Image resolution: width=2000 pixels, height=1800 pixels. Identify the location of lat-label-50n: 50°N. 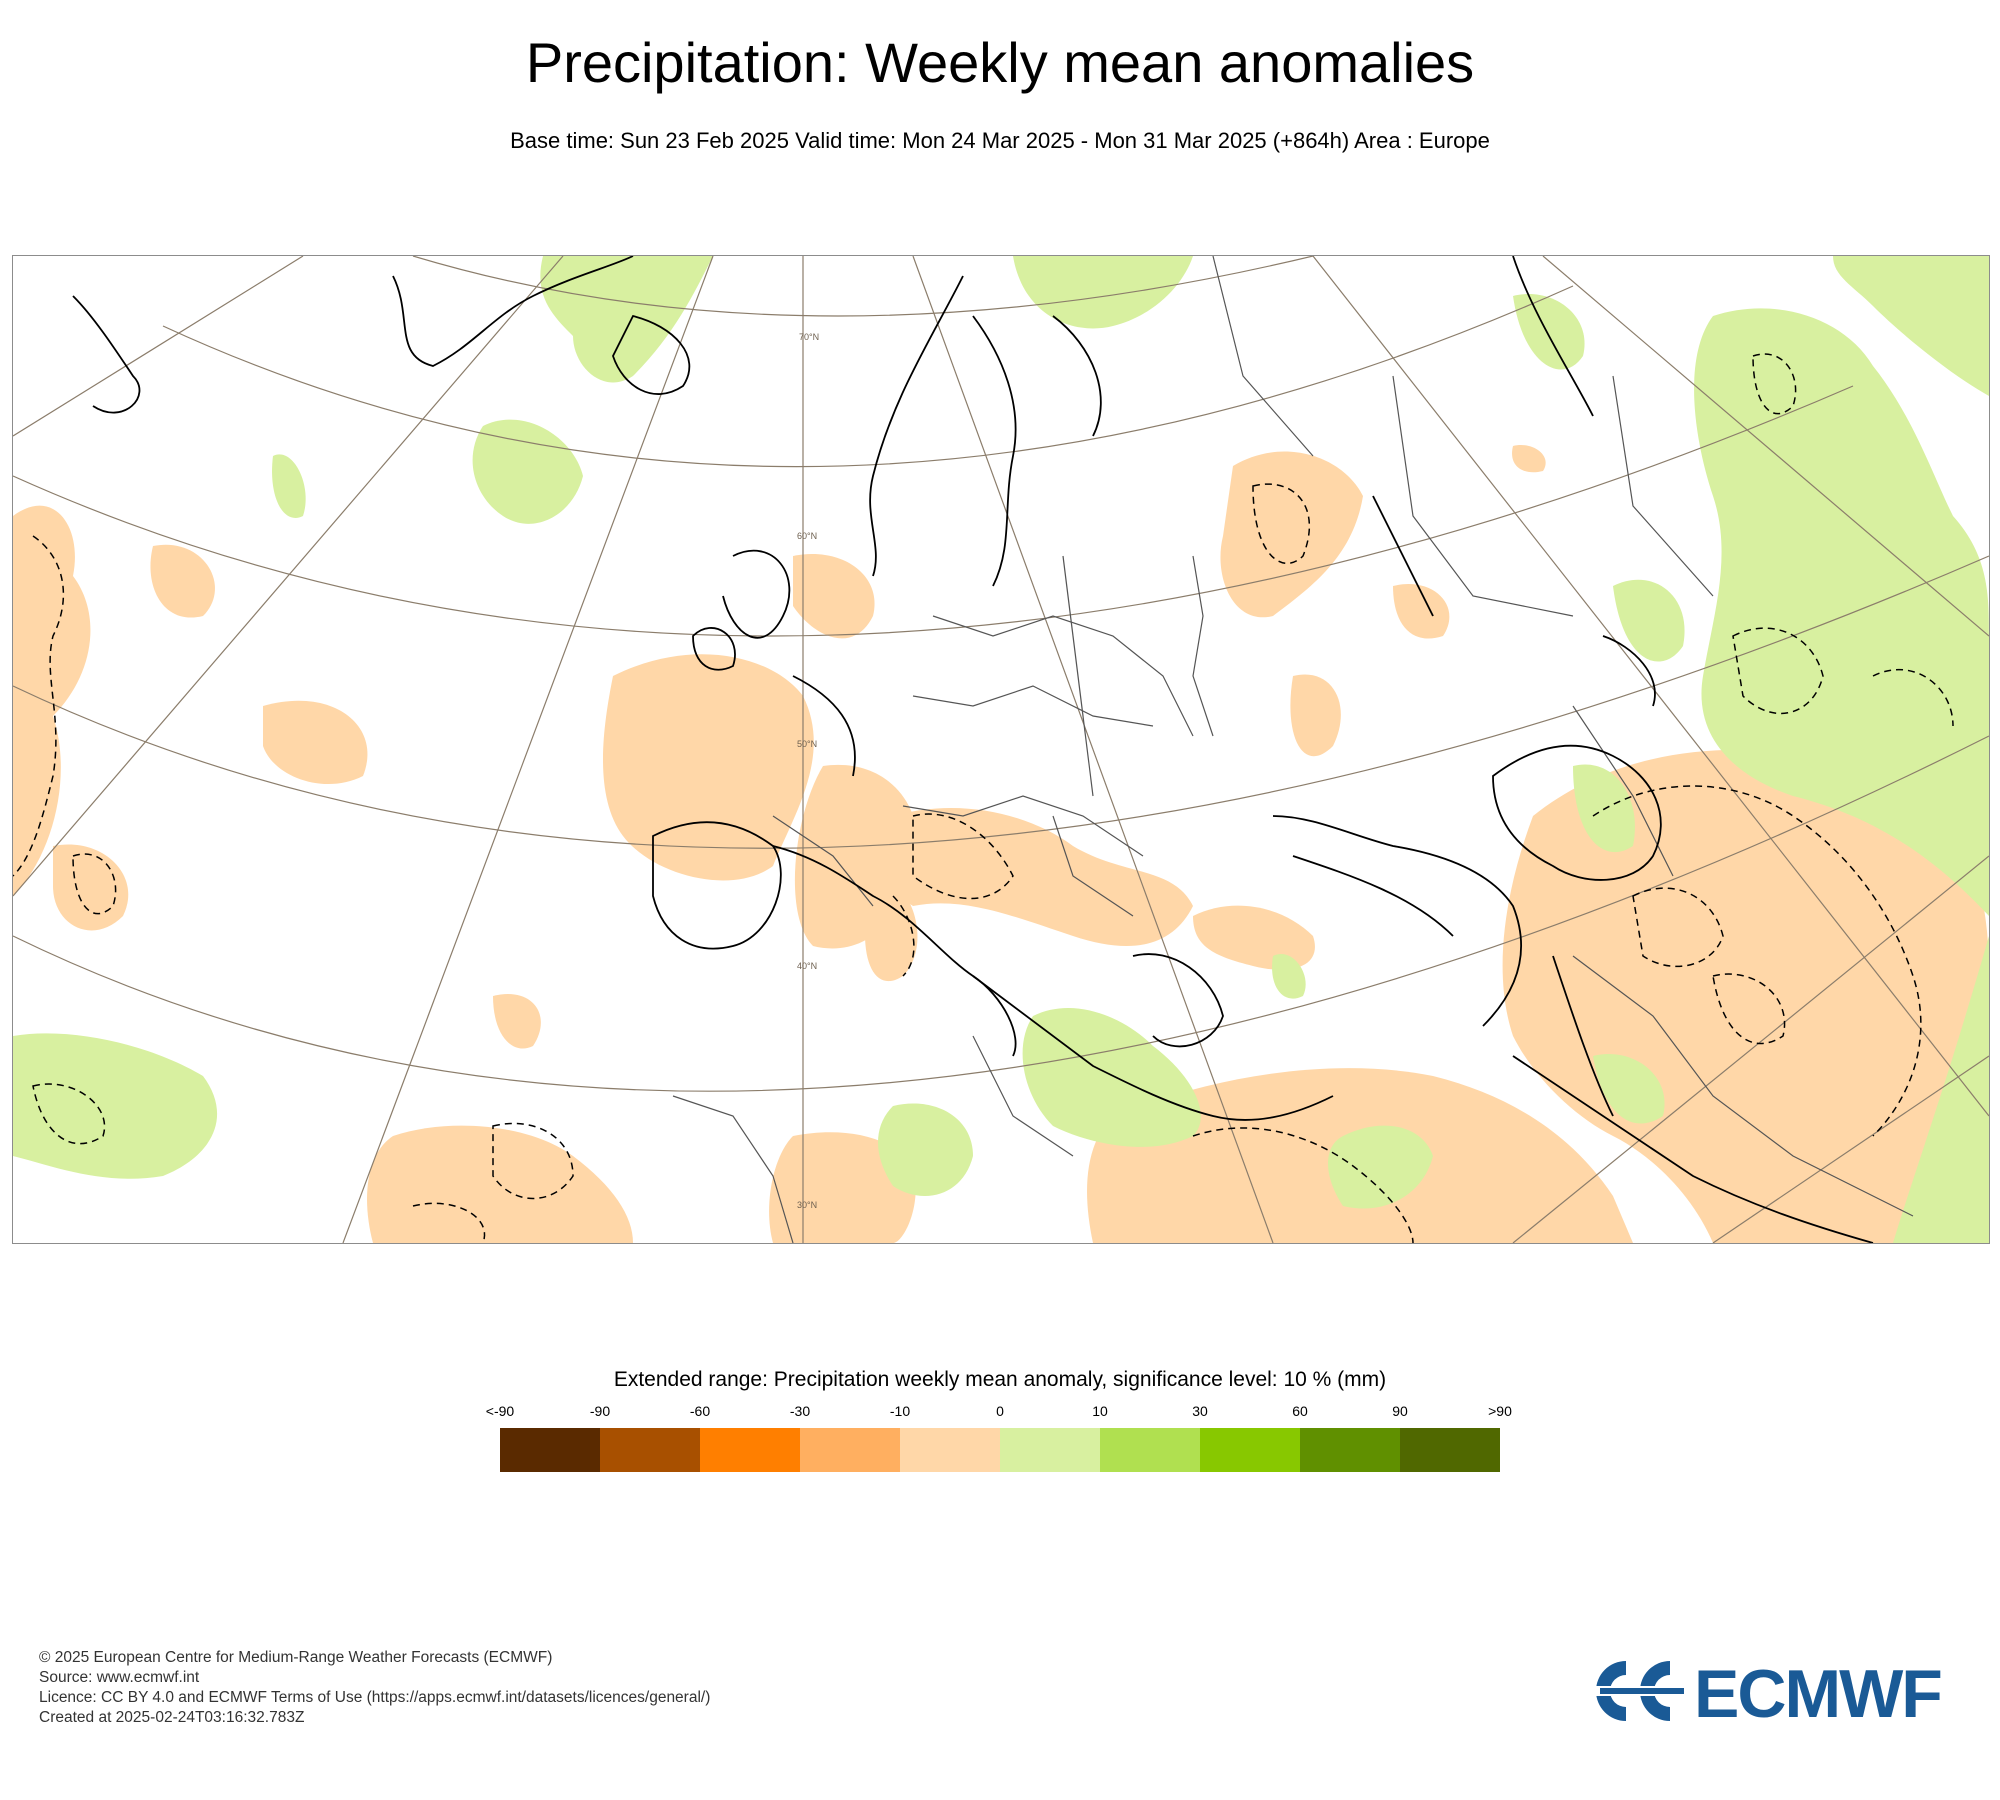
(807, 744).